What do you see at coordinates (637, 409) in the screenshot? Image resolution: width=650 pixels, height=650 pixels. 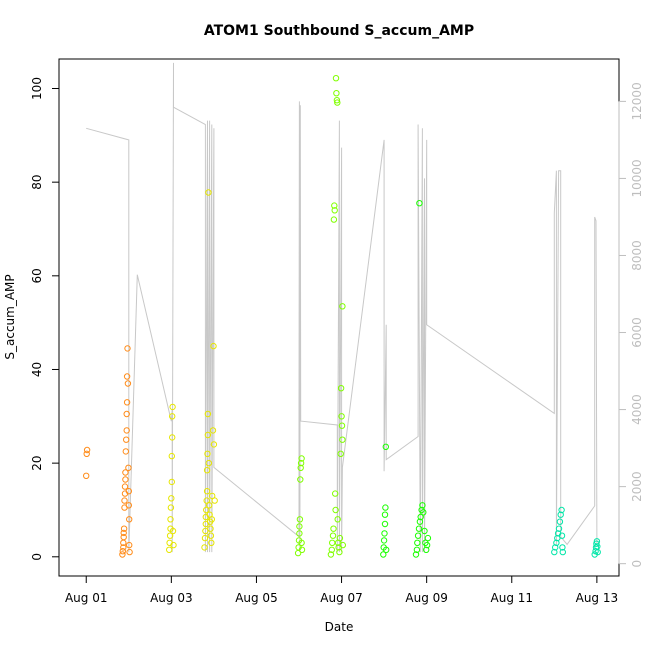 I see `y2-tick-label: 4000` at bounding box center [637, 409].